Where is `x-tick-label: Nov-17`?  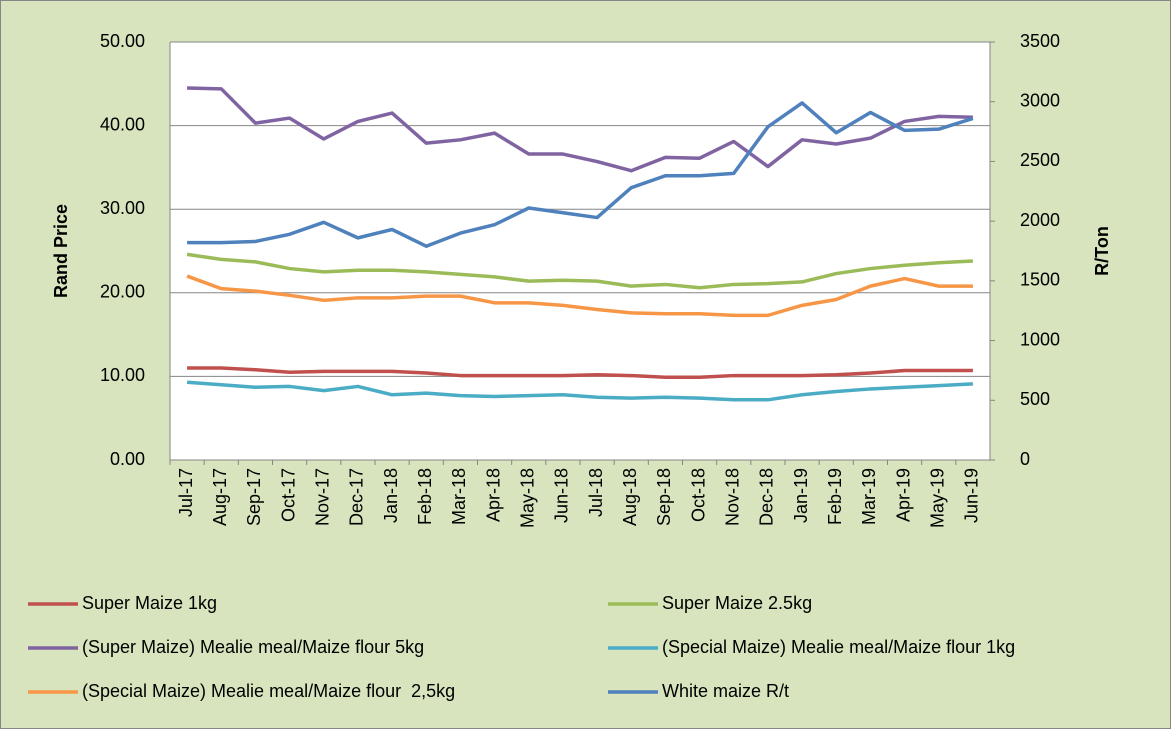
x-tick-label: Nov-17 is located at coordinates (323, 497).